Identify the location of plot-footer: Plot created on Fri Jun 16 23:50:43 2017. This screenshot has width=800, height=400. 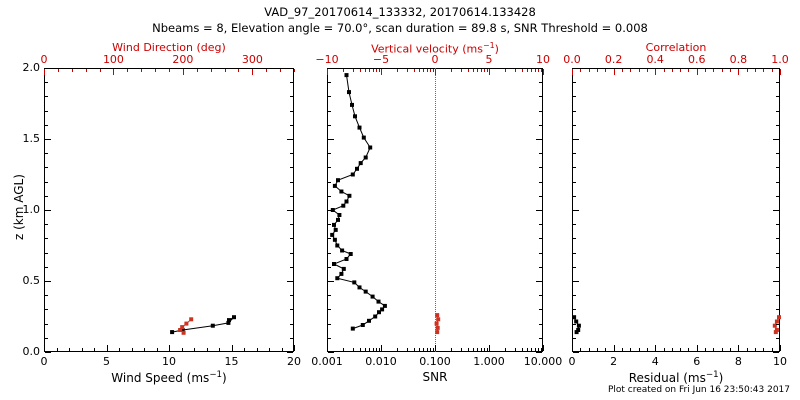
(698, 390).